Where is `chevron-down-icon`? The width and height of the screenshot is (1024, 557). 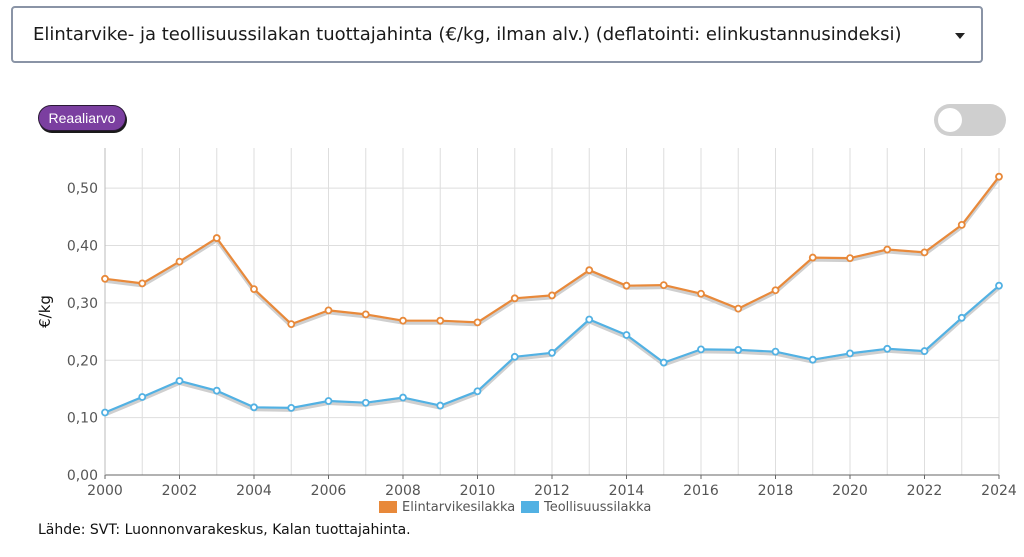
chevron-down-icon is located at coordinates (960, 36).